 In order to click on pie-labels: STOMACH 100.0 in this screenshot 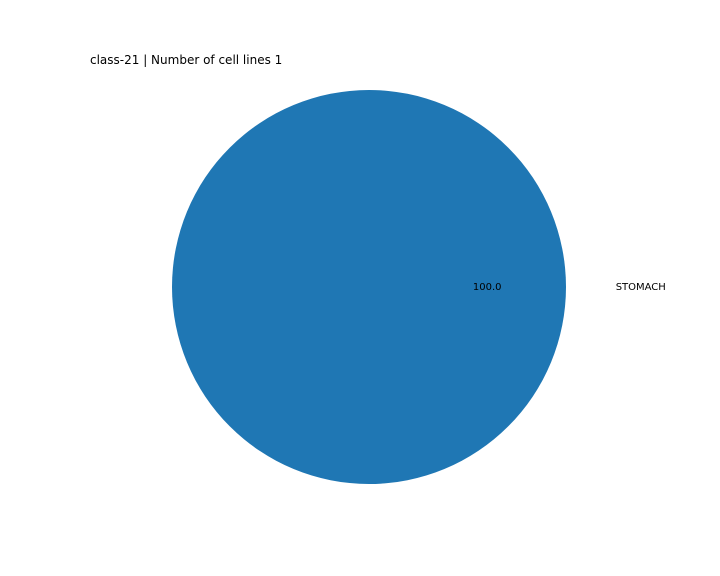, I will do `click(569, 287)`.